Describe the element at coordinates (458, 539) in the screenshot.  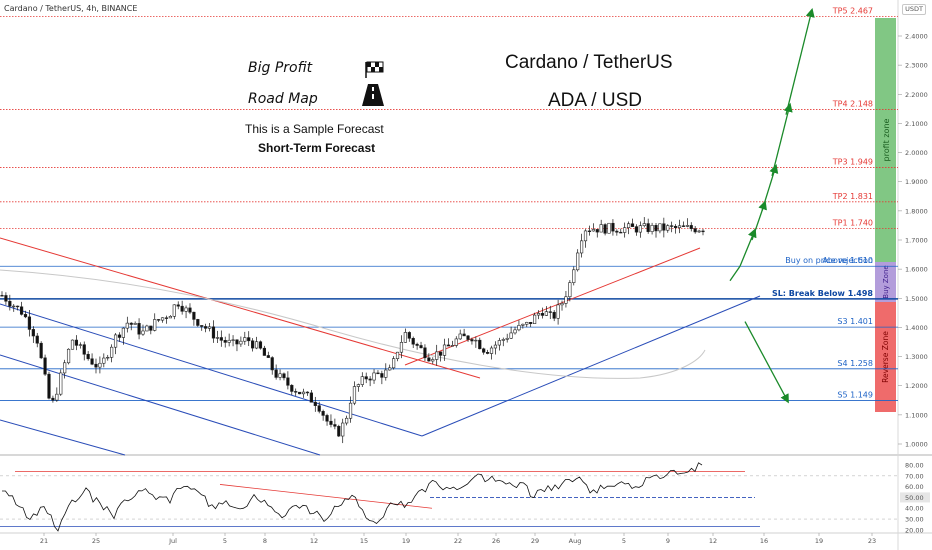
I see `time-axis: 21 25 Jul 5 8 12 15 19 22 26 29 Aug 5 9 12 16 19 23` at that location.